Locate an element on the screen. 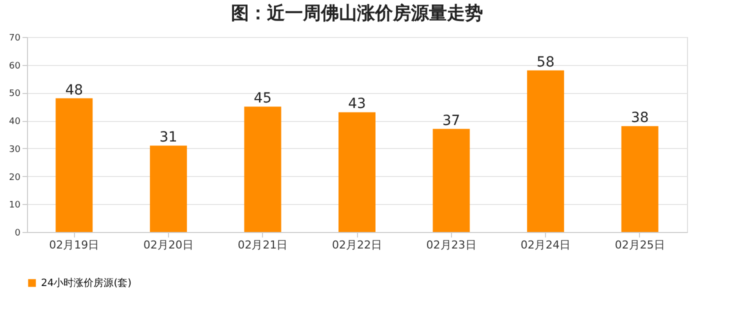 The height and width of the screenshot is (312, 740). y-tick-label: 20 is located at coordinates (15, 177).